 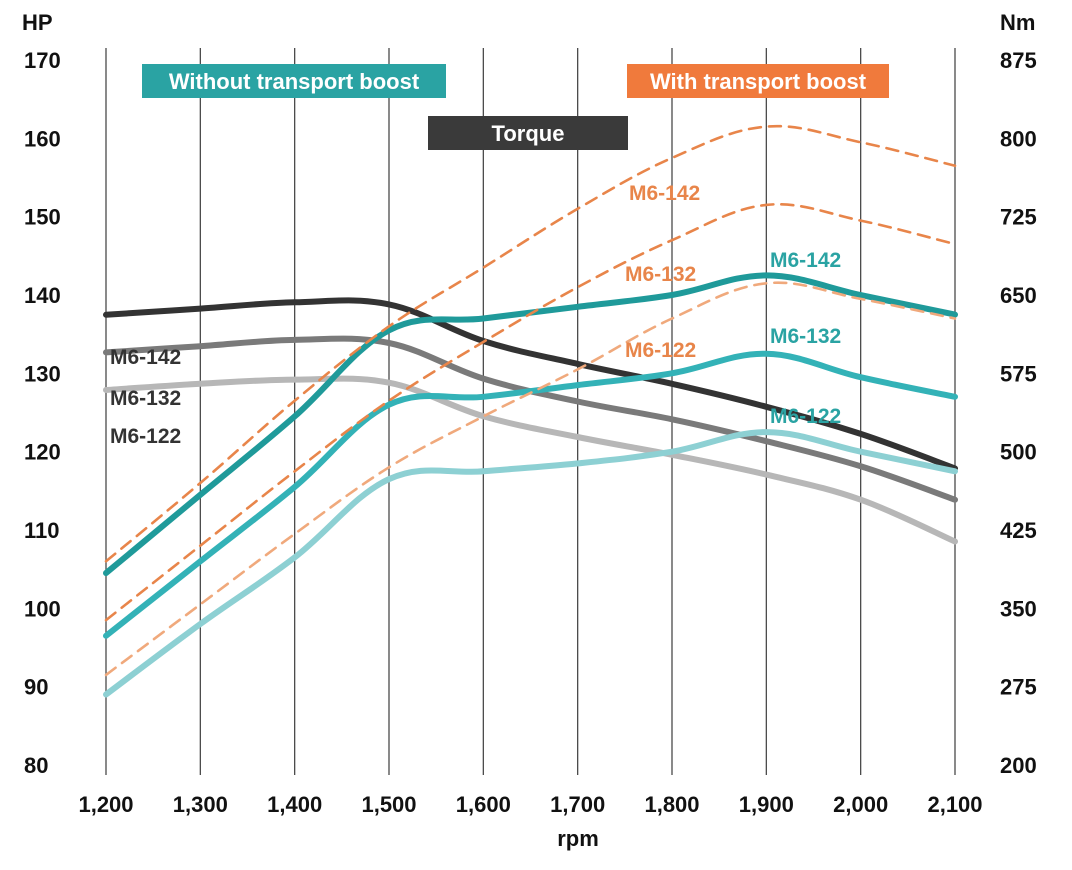 I want to click on y-right-tick-label: 875, so click(x=1018, y=60).